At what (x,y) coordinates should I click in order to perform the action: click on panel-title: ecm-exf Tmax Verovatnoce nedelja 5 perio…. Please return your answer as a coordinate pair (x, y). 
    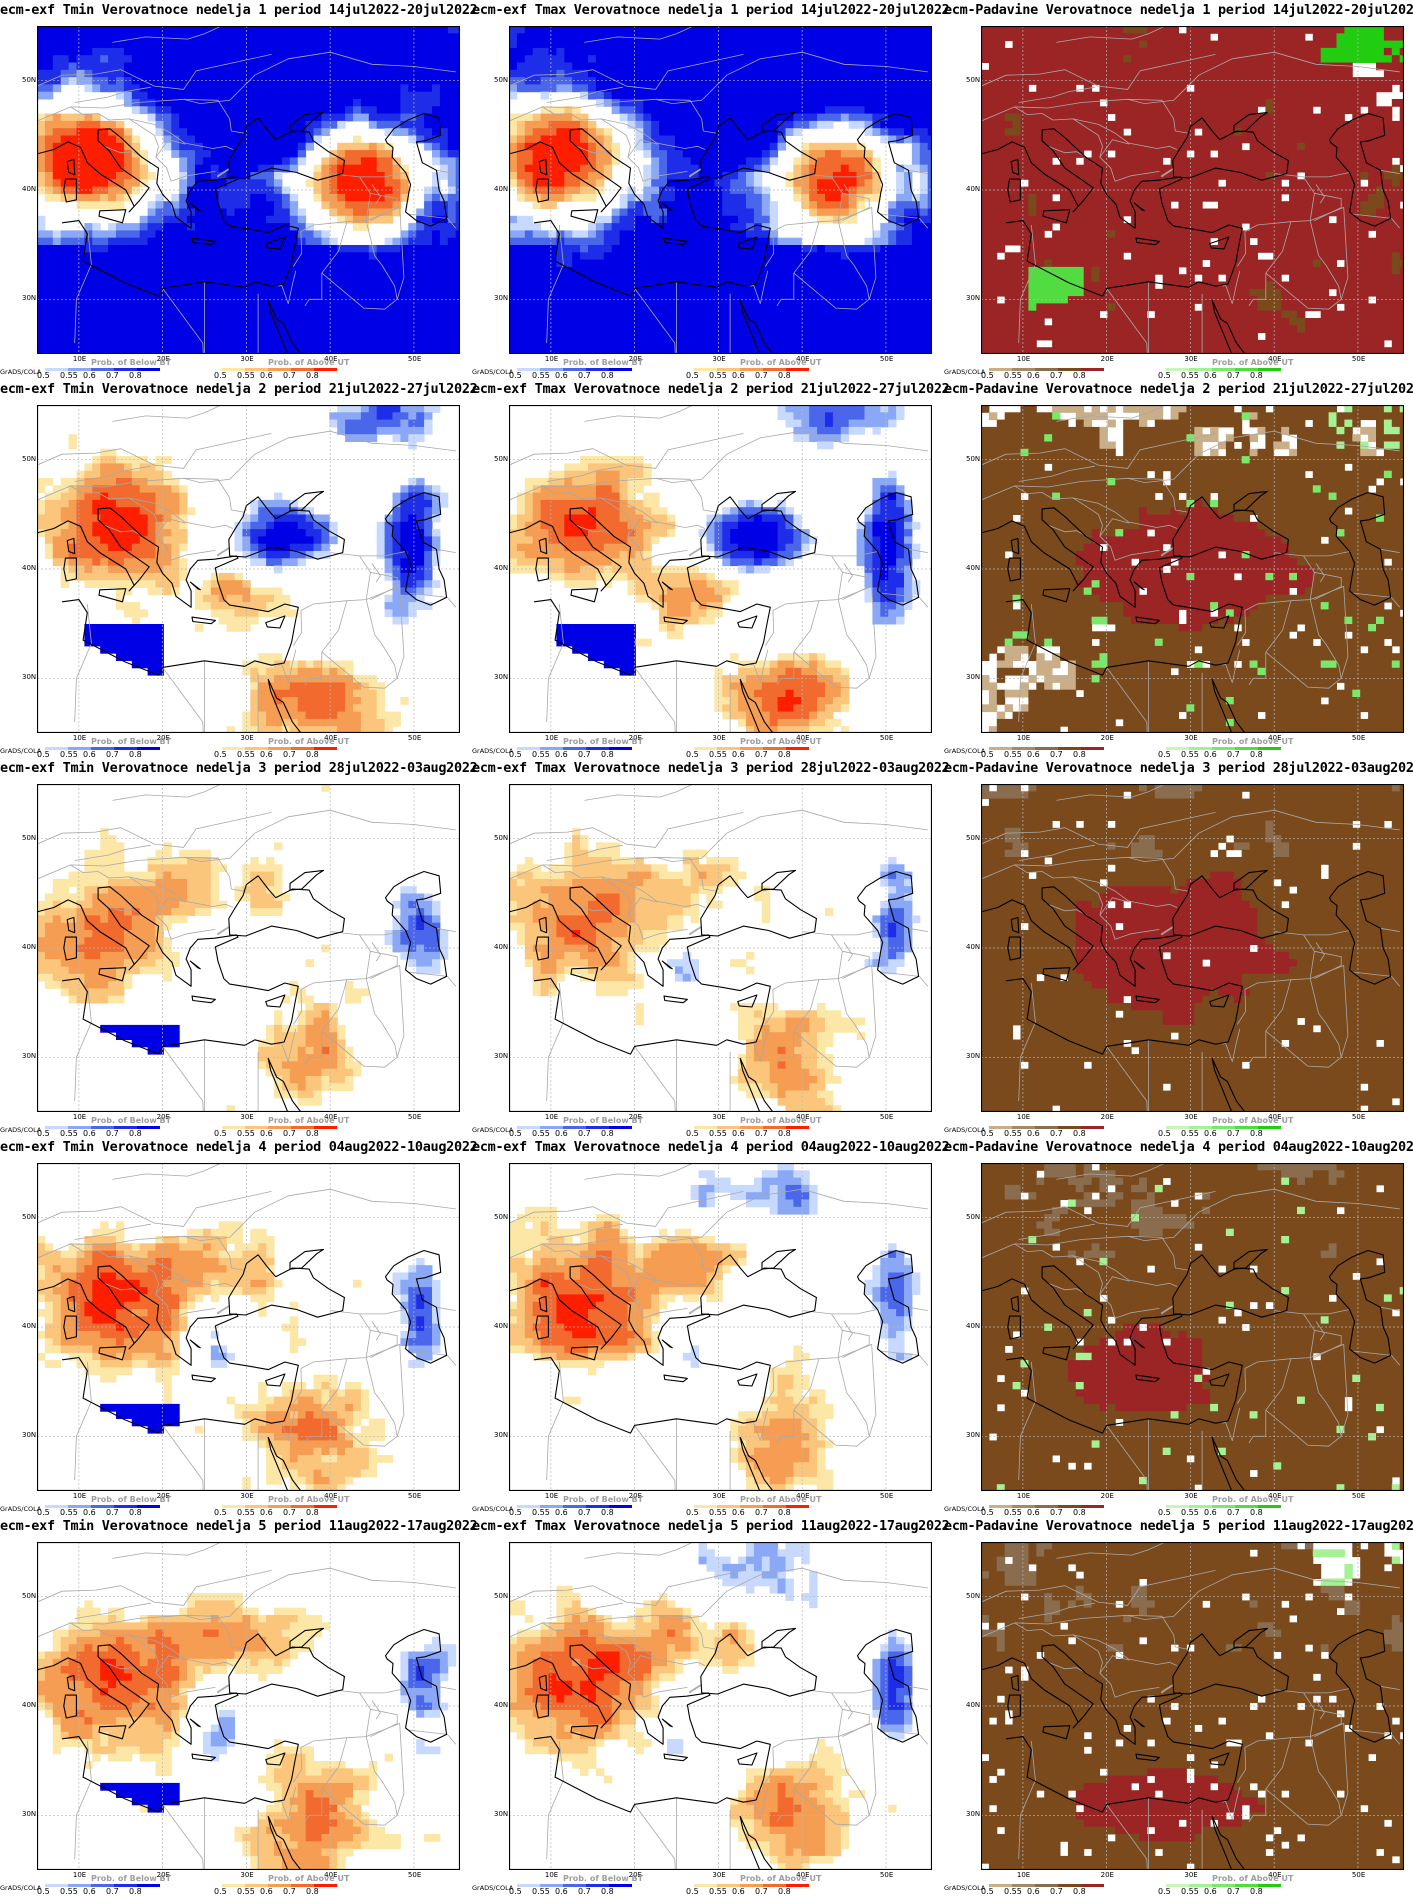
    Looking at the image, I should click on (707, 1526).